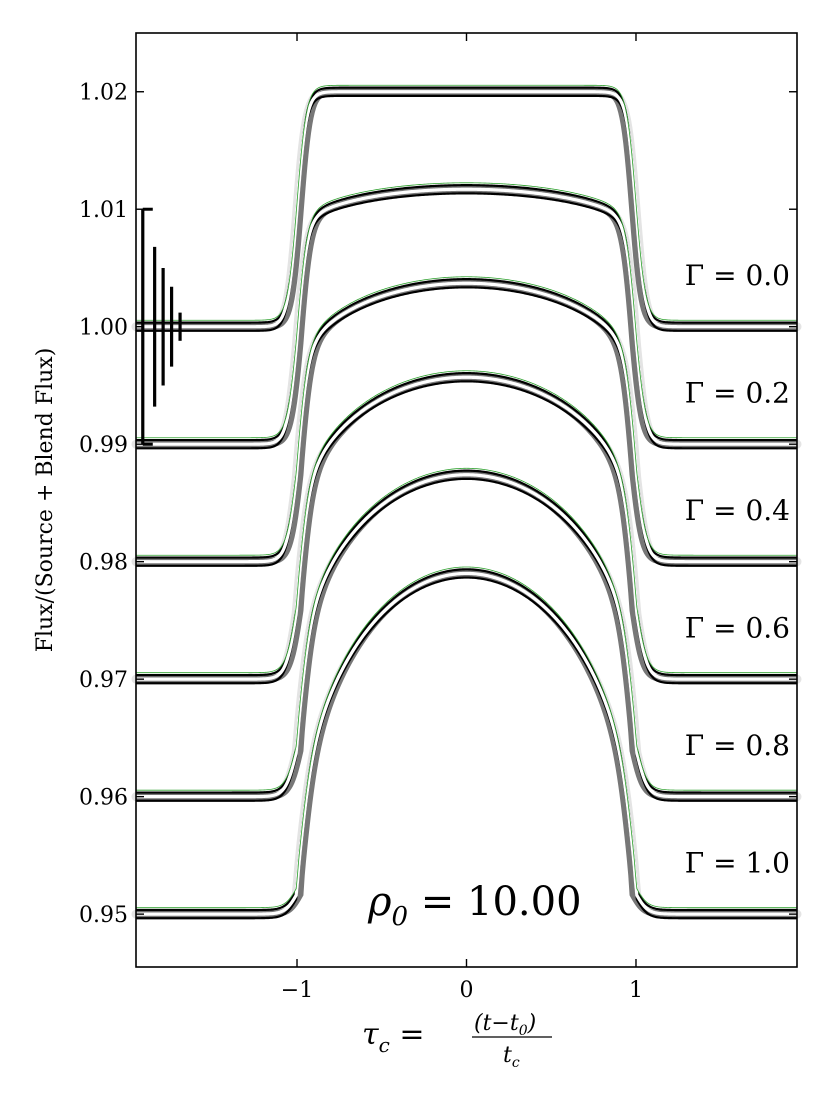 The image size is (830, 1107). Describe the element at coordinates (474, 905) in the screenshot. I see `rho-annotation: ρ0 = 10.00` at that location.